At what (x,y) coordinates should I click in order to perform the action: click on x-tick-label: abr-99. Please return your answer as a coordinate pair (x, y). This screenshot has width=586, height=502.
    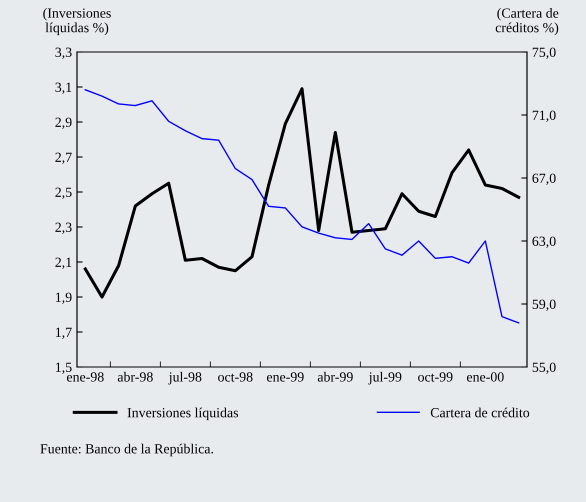
    Looking at the image, I should click on (335, 377).